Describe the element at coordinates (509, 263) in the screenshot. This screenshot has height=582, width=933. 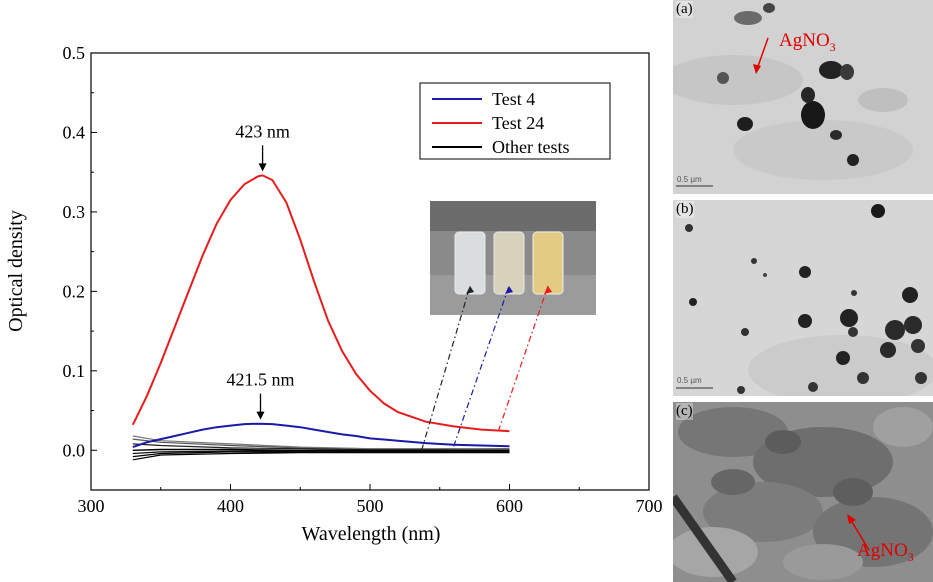
I see `vial-pale` at that location.